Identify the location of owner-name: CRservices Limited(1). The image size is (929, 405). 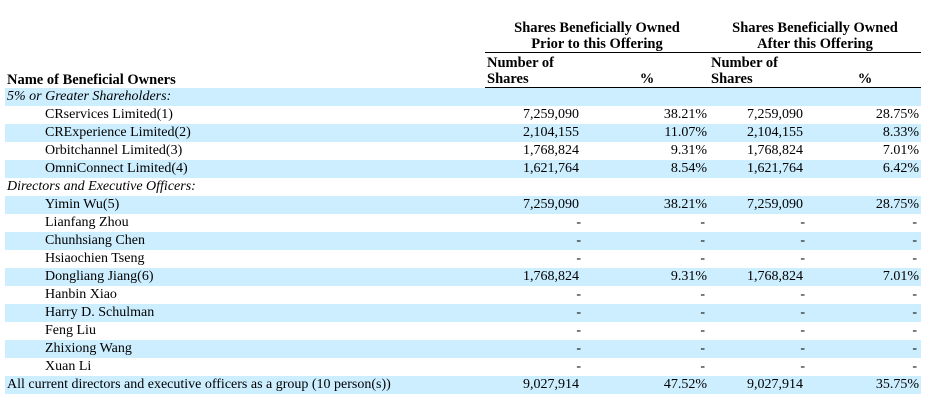
(109, 114).